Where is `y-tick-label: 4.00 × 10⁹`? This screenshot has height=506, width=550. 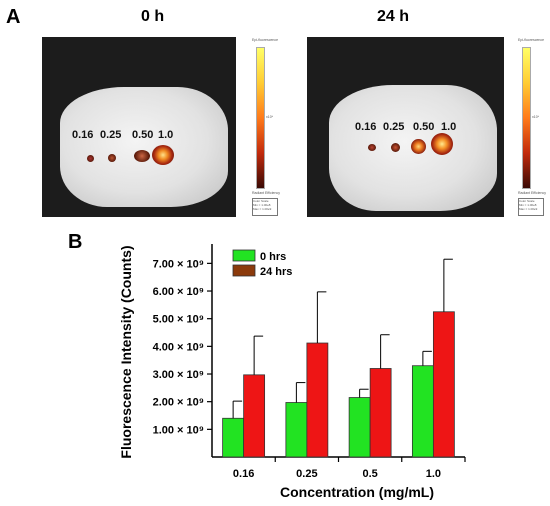 y-tick-label: 4.00 × 10⁹ is located at coordinates (178, 347).